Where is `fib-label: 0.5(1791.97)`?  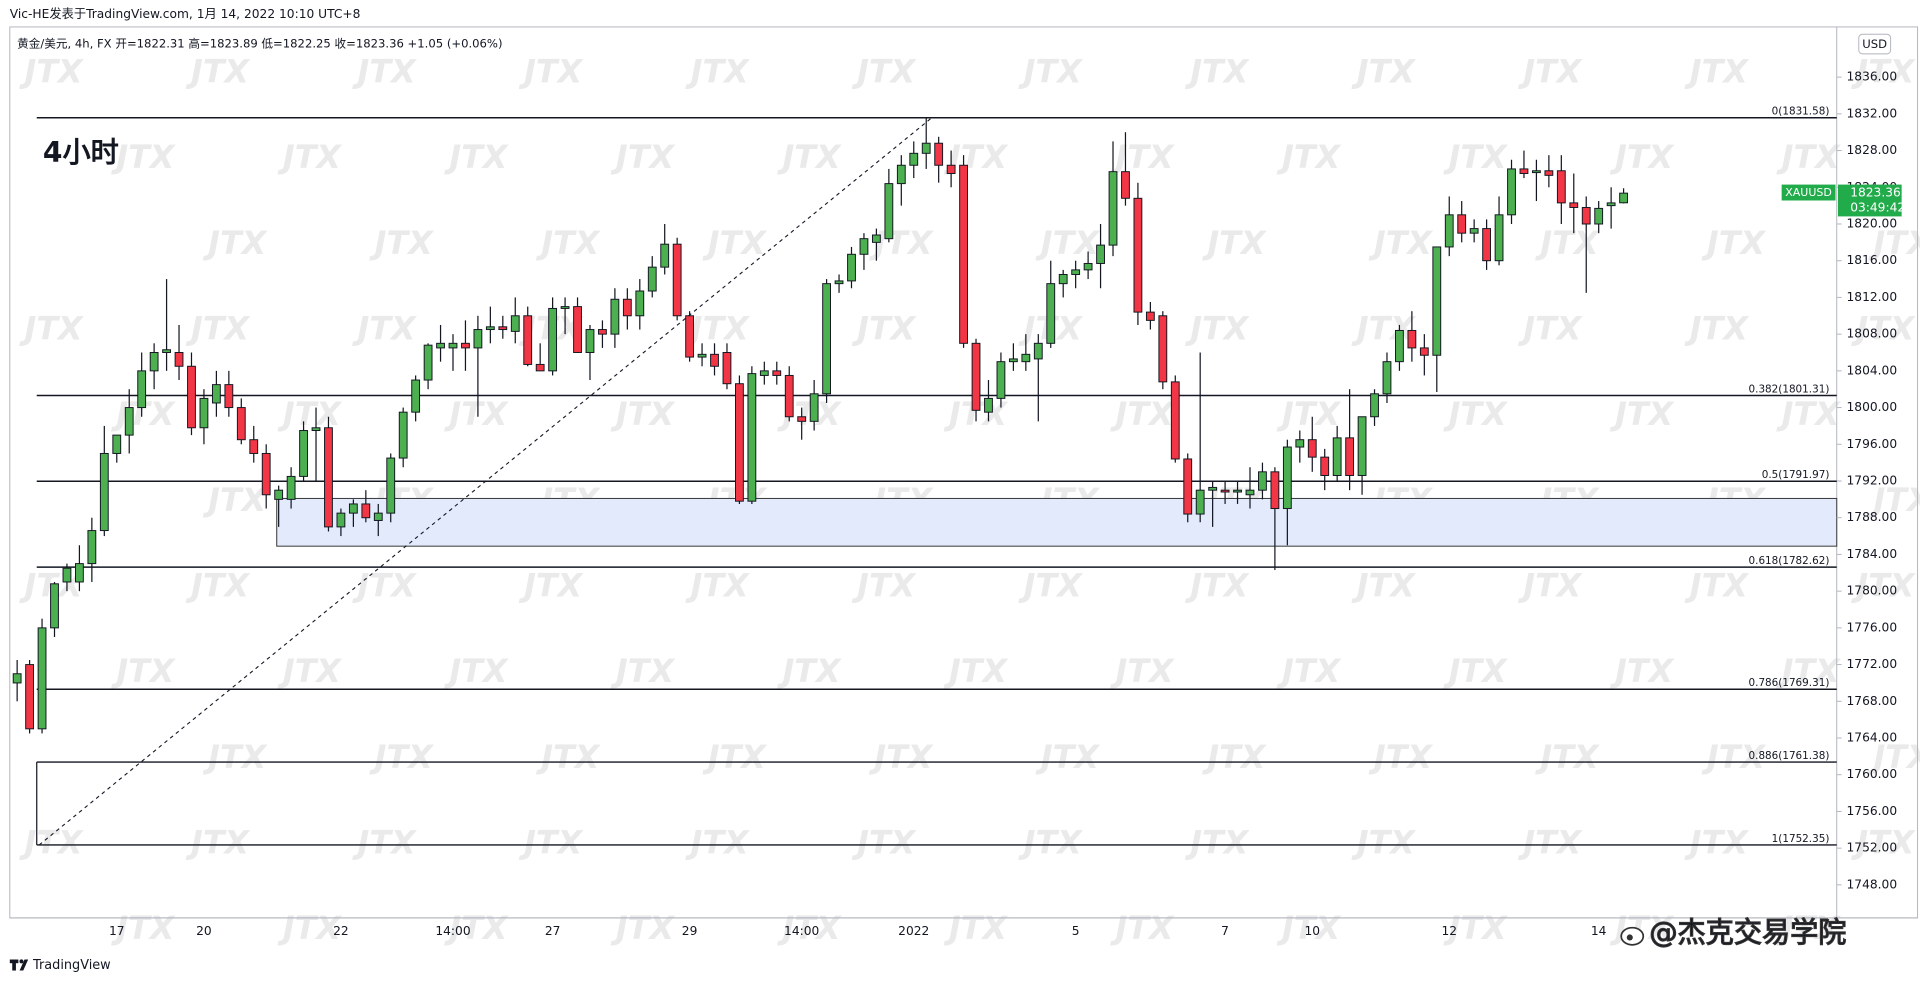 fib-label: 0.5(1791.97) is located at coordinates (1796, 475).